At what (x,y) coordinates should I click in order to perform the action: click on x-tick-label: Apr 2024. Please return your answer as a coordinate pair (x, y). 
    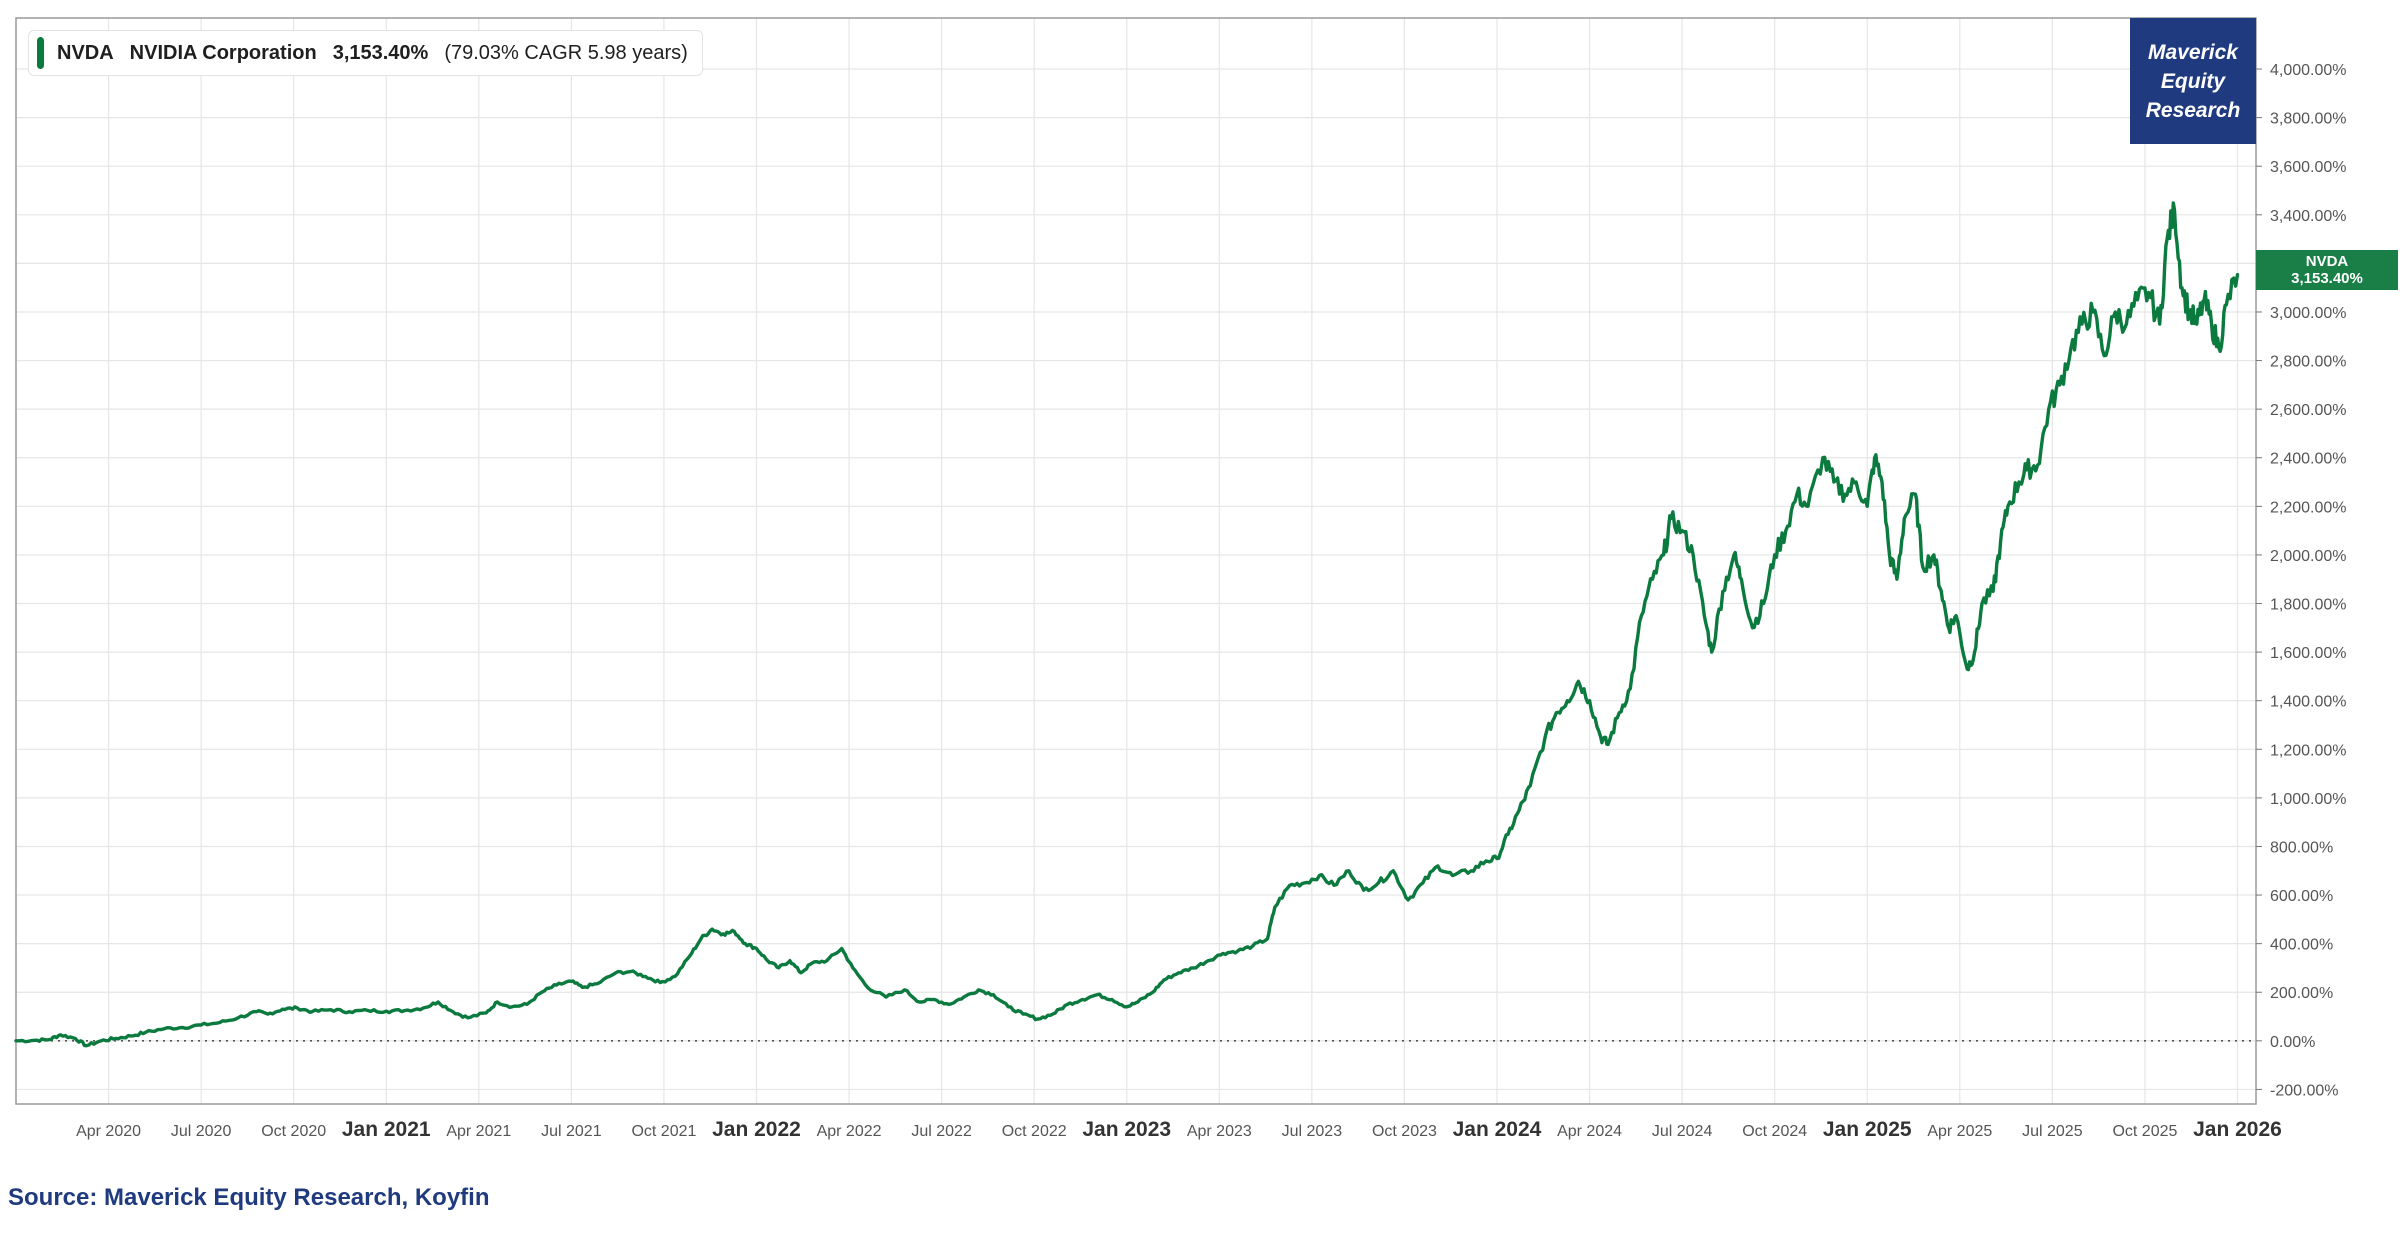
    Looking at the image, I should click on (1589, 1131).